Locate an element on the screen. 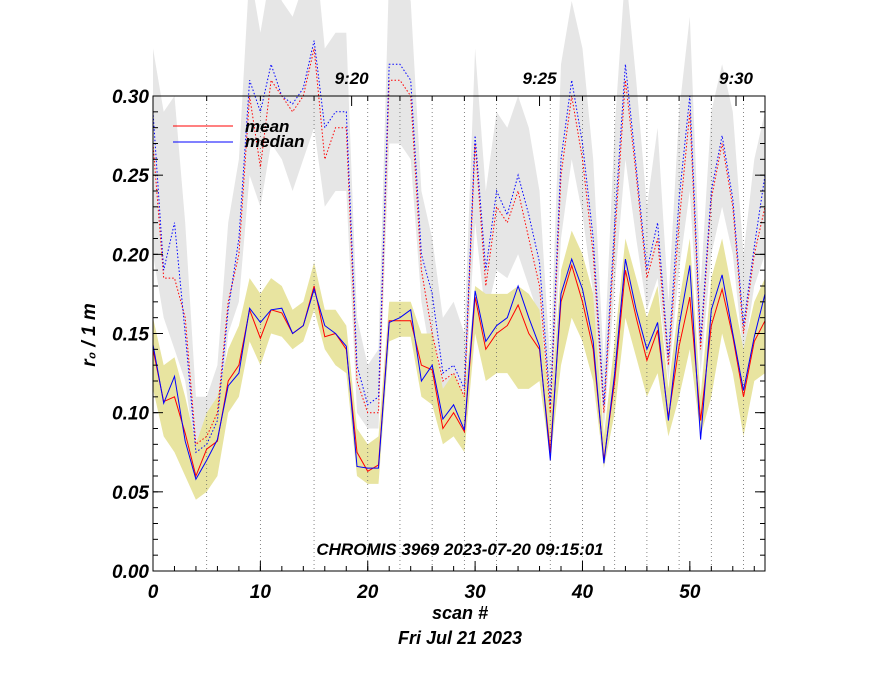 The height and width of the screenshot is (680, 880). y-tick-label-6: 0.30 is located at coordinates (130, 97).